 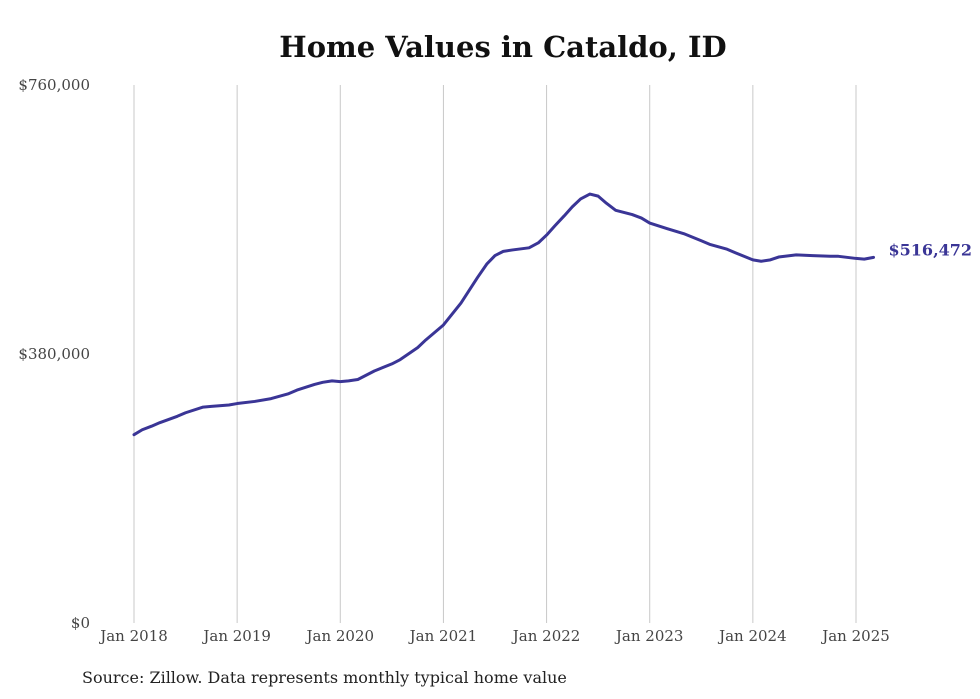 I want to click on x-tick-label: Jan 2021, so click(x=443, y=636).